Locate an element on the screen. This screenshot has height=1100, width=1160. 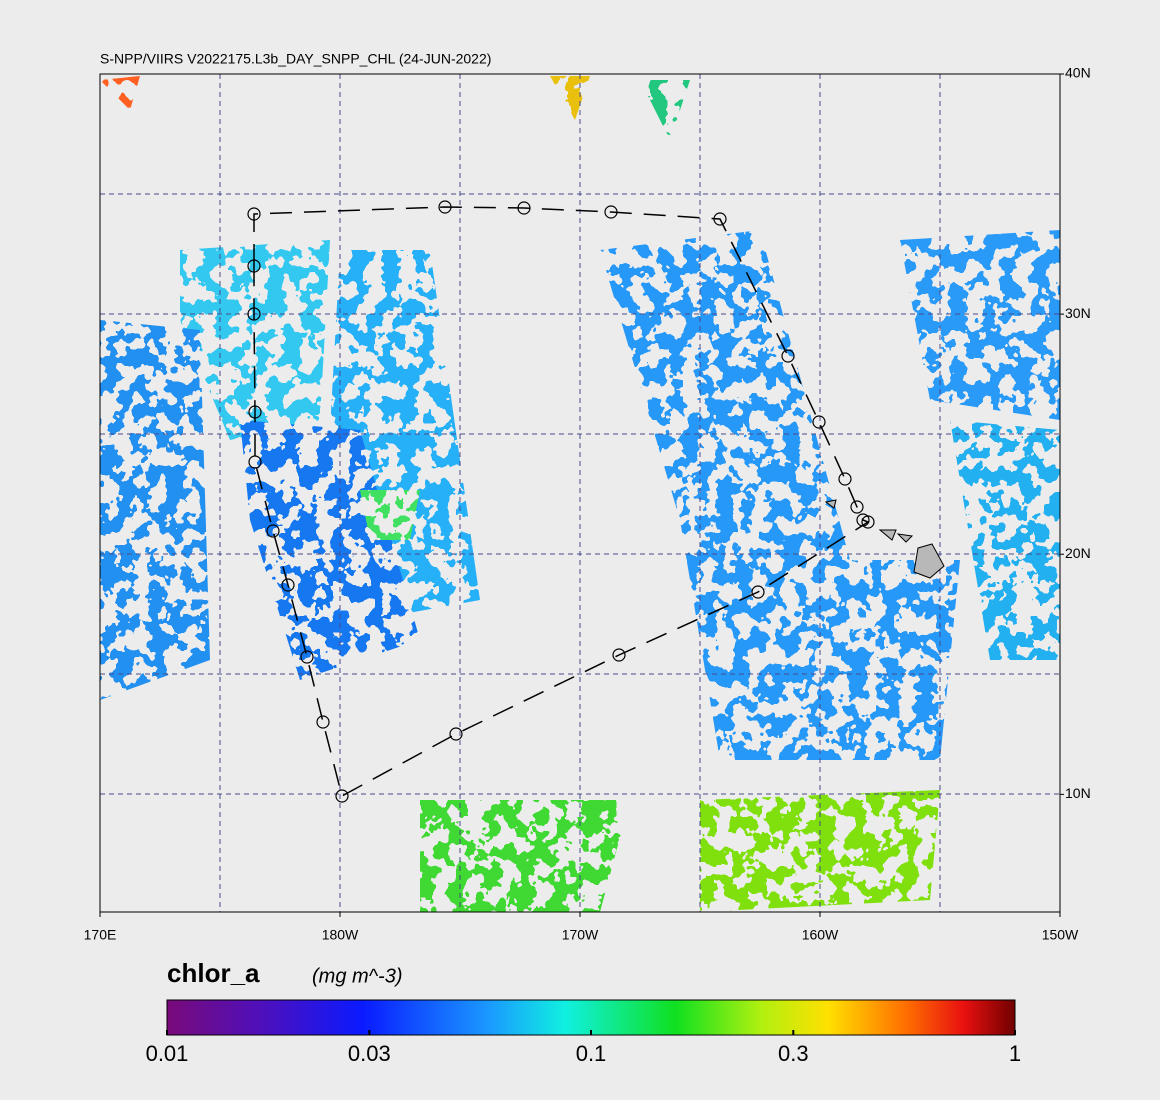
colorbar-tick-label: 1 is located at coordinates (1015, 1053).